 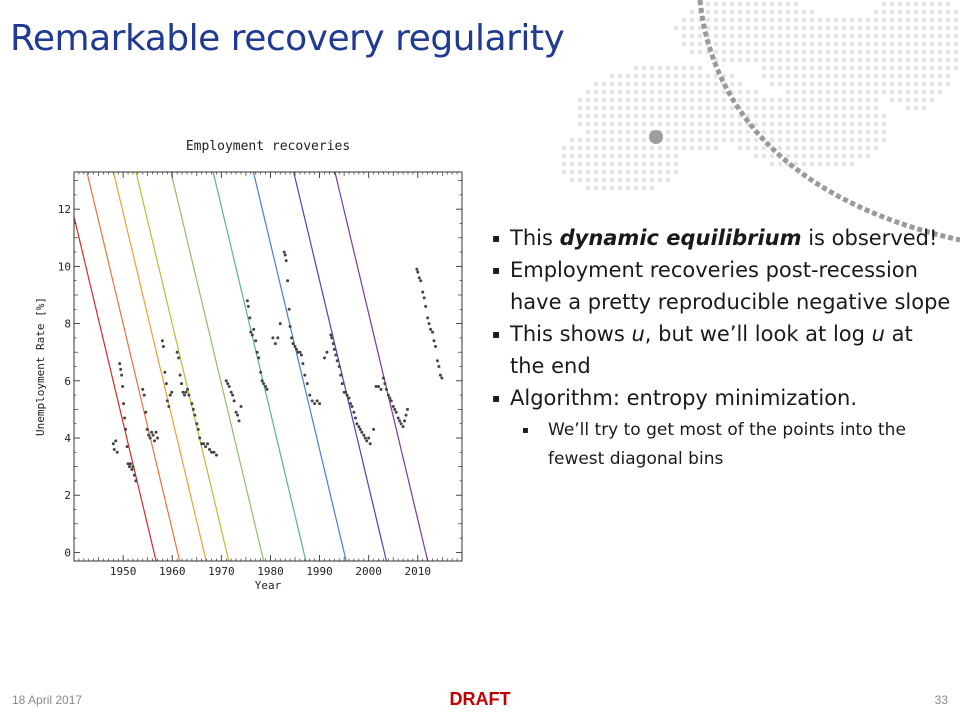 What do you see at coordinates (480, 699) in the screenshot?
I see `draft-label: DRAFT` at bounding box center [480, 699].